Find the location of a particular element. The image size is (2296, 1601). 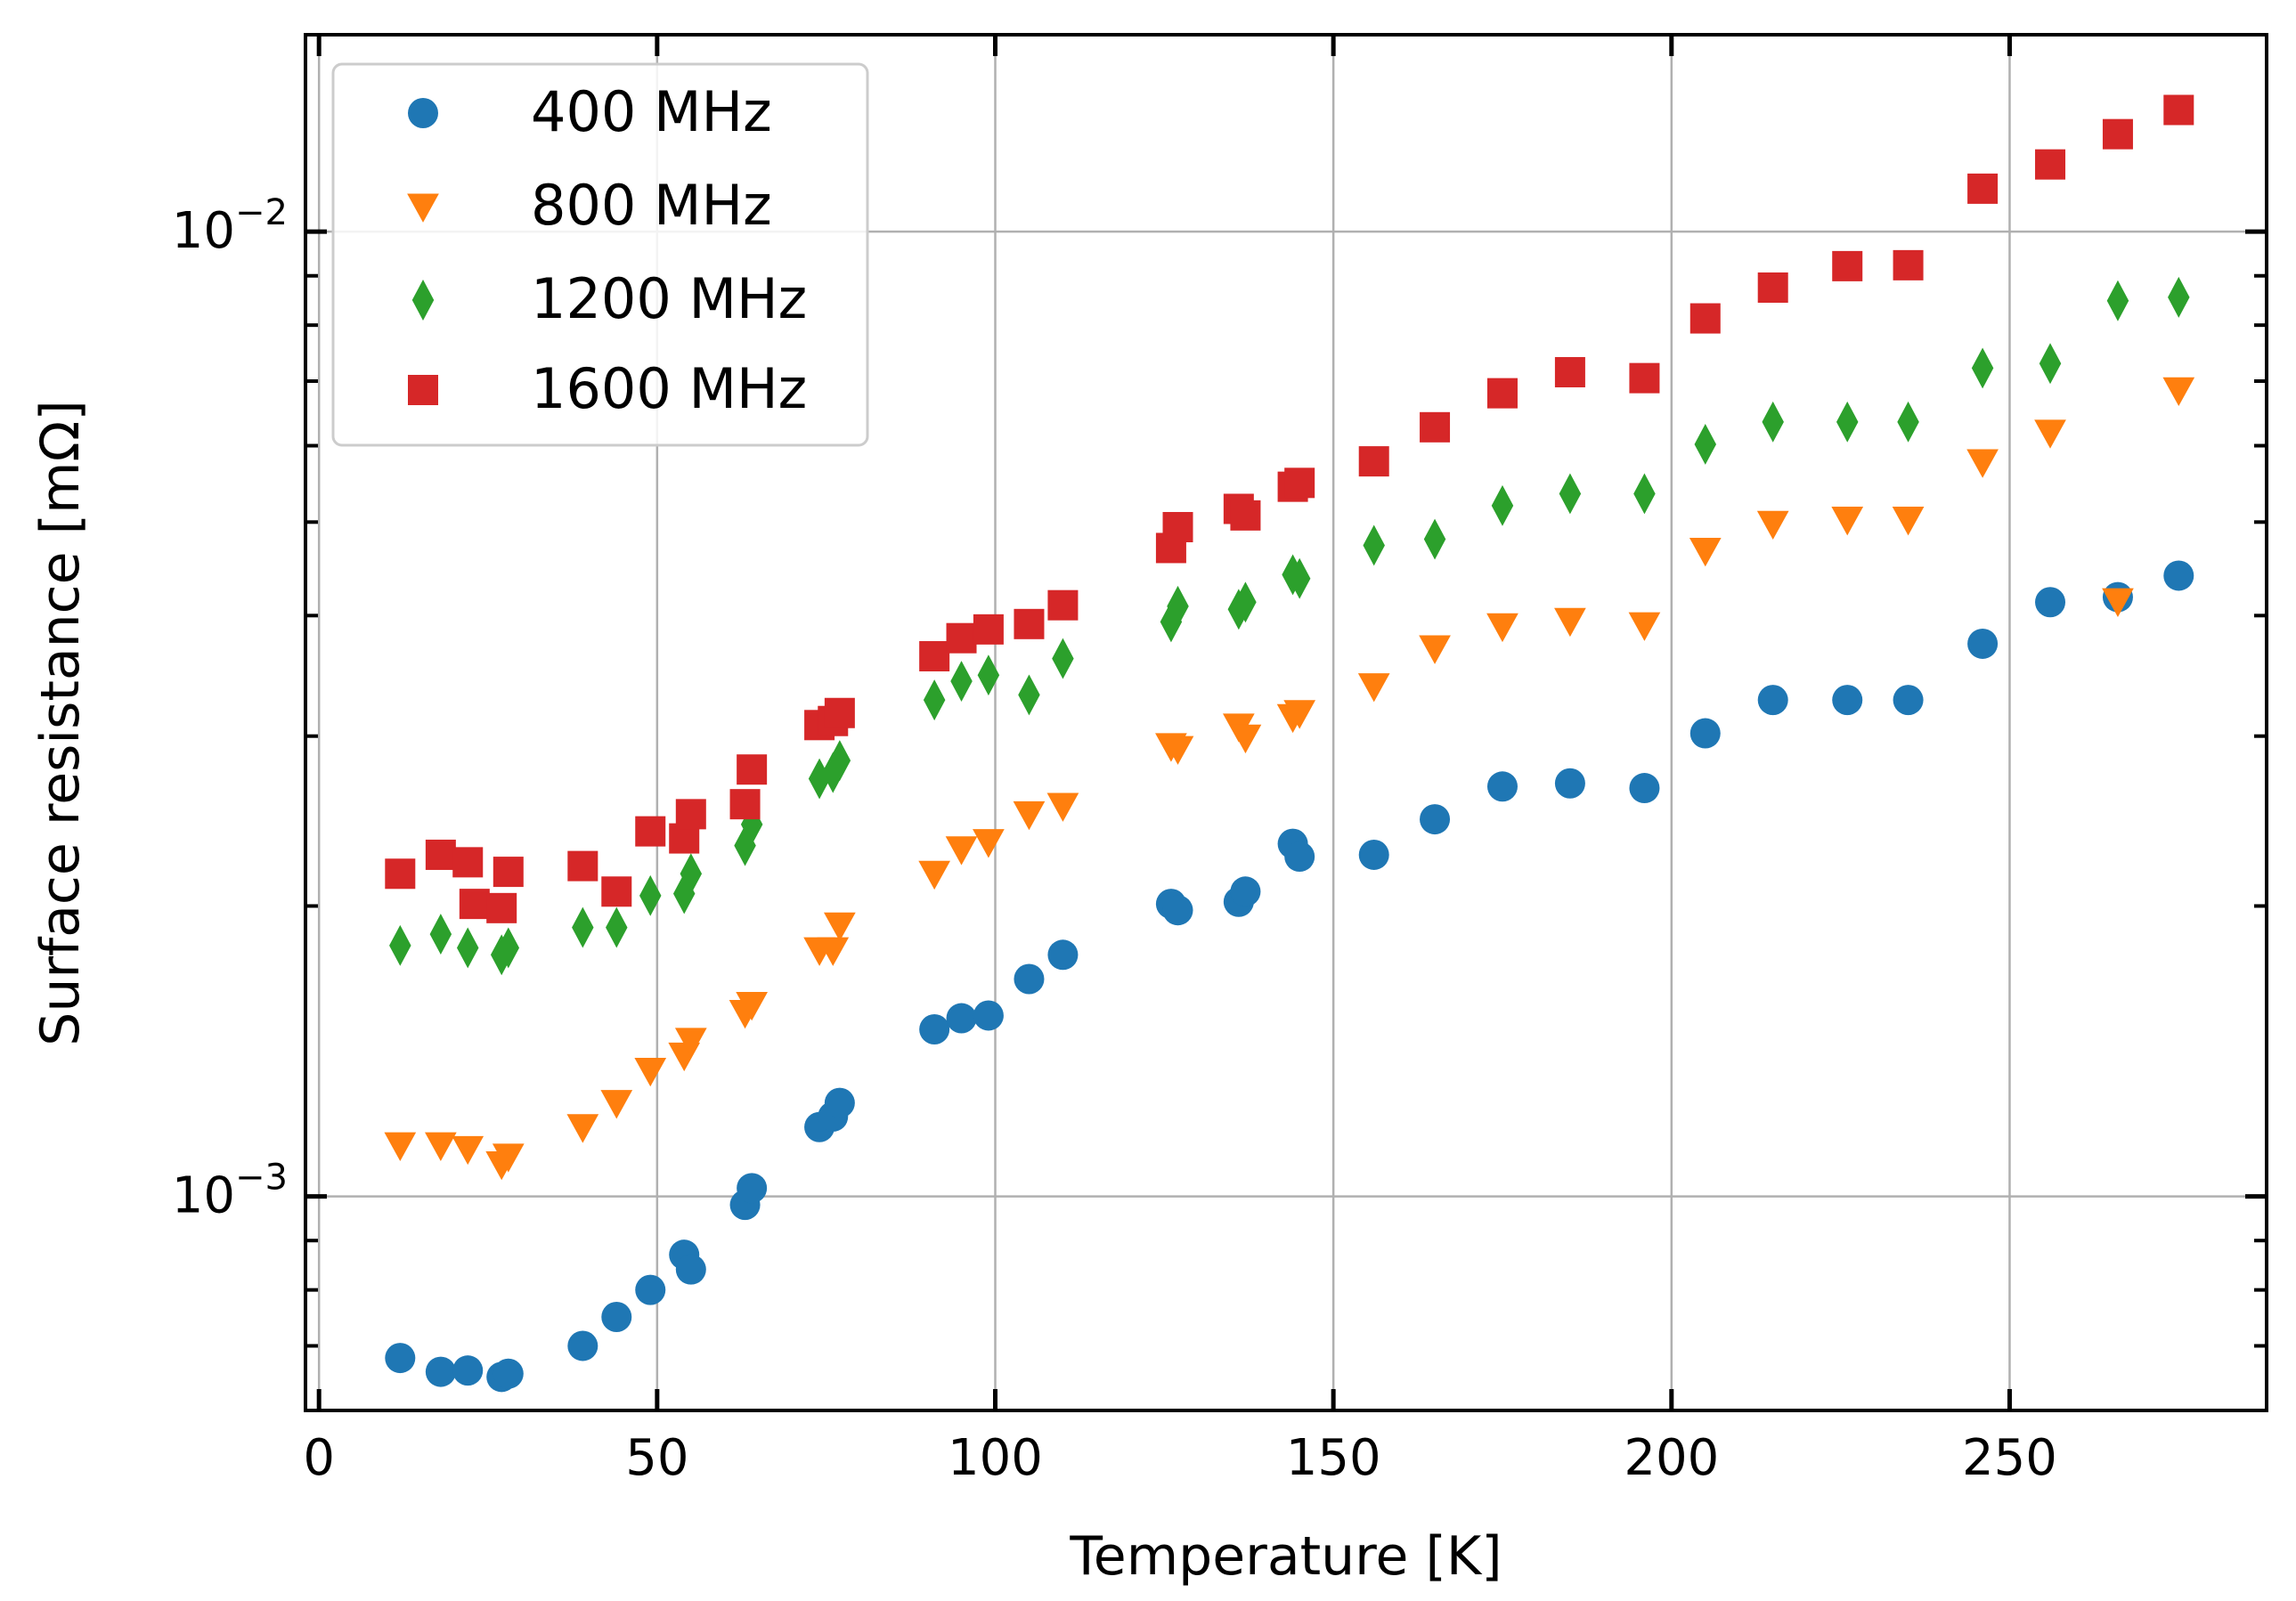

x-tick-label: 0 is located at coordinates (319, 1458).